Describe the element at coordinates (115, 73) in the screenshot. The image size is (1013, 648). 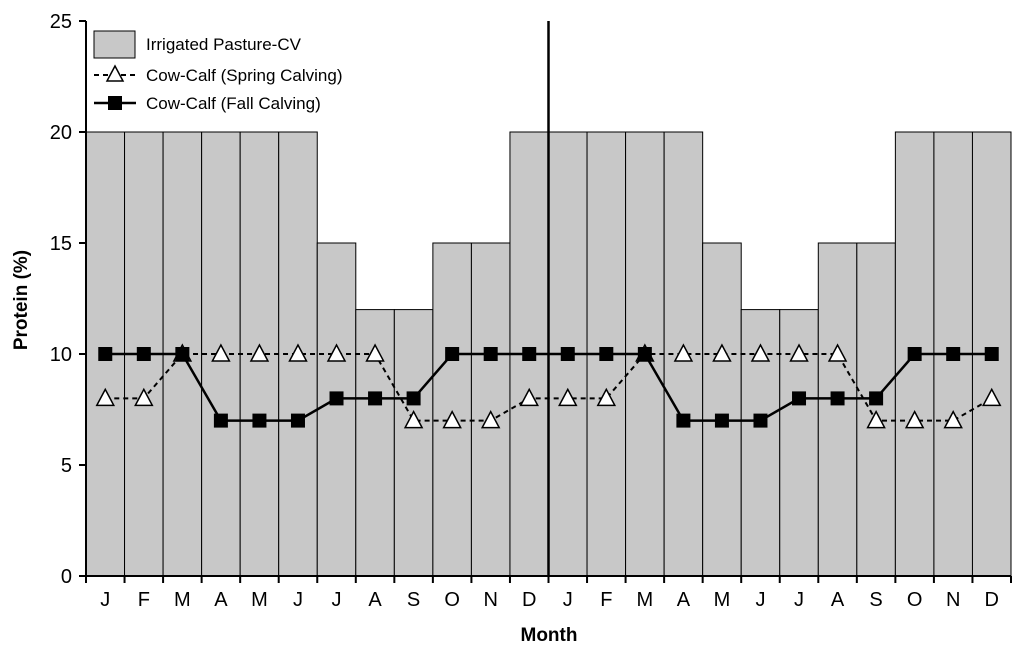
I see `legend-marker-spring-calving` at that location.